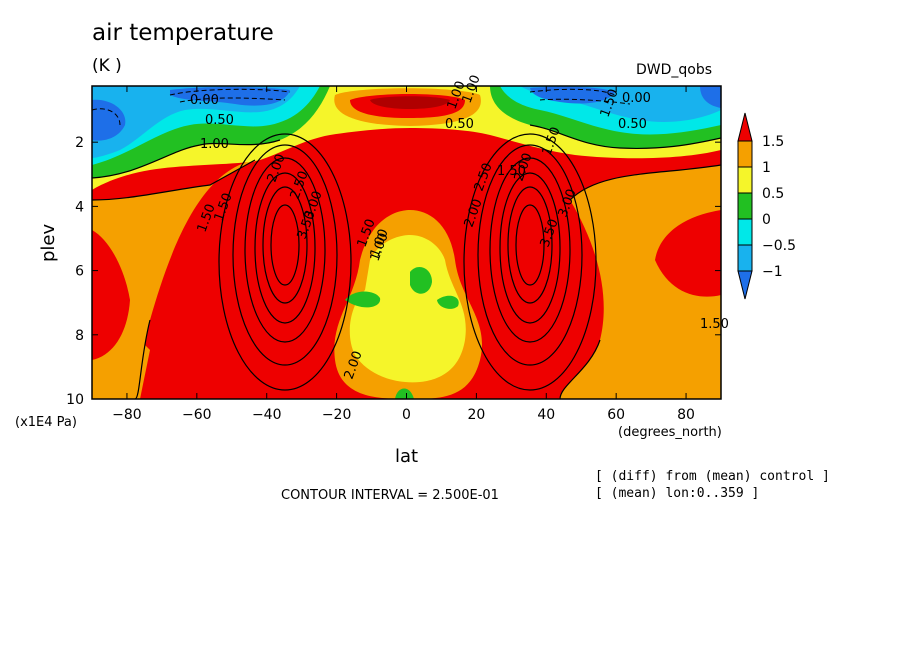  Describe the element at coordinates (111, 295) in the screenshot. I see `fill-red-left-pocket` at that location.